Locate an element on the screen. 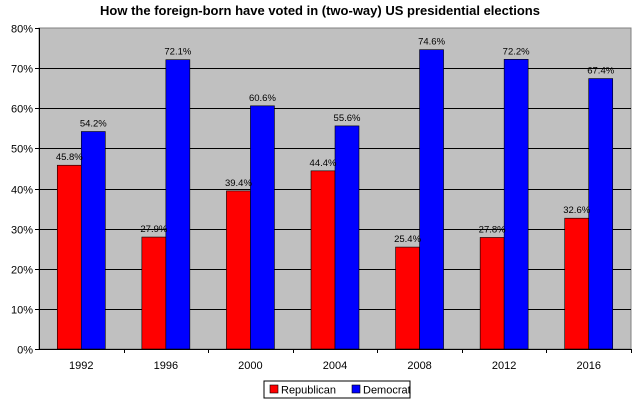  data-label: 55.6% is located at coordinates (347, 118).